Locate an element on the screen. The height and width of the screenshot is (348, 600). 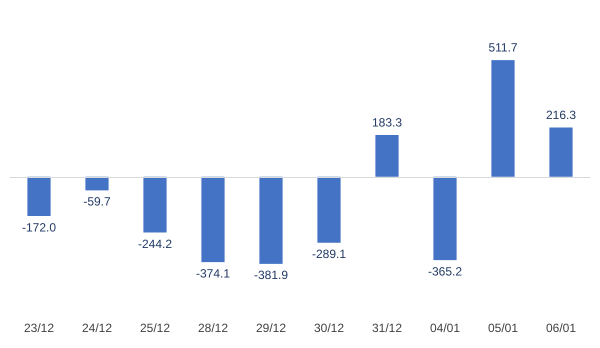
data-label: 216.3 is located at coordinates (561, 115).